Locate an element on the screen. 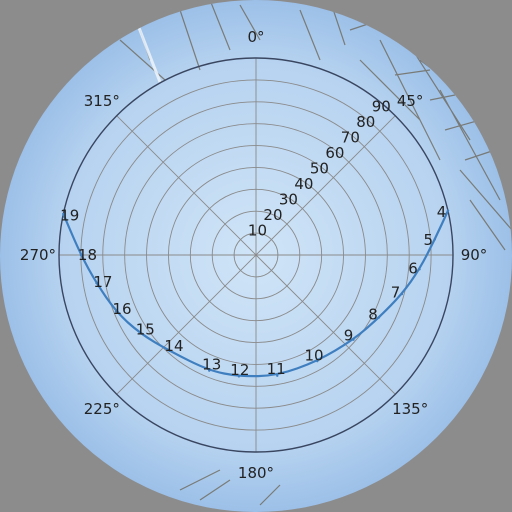  hour-label: 16 is located at coordinates (122, 309).